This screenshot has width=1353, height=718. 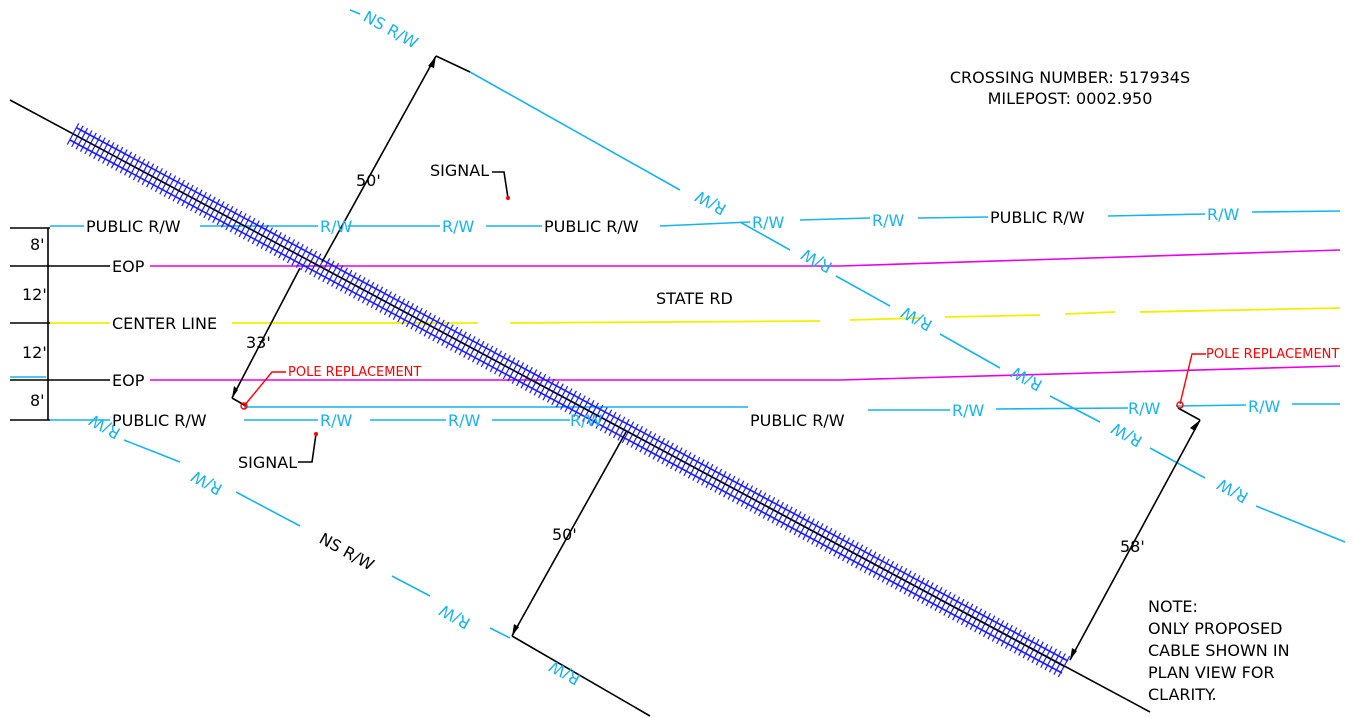 What do you see at coordinates (464, 420) in the screenshot?
I see `rw-marker-l2: R/W` at bounding box center [464, 420].